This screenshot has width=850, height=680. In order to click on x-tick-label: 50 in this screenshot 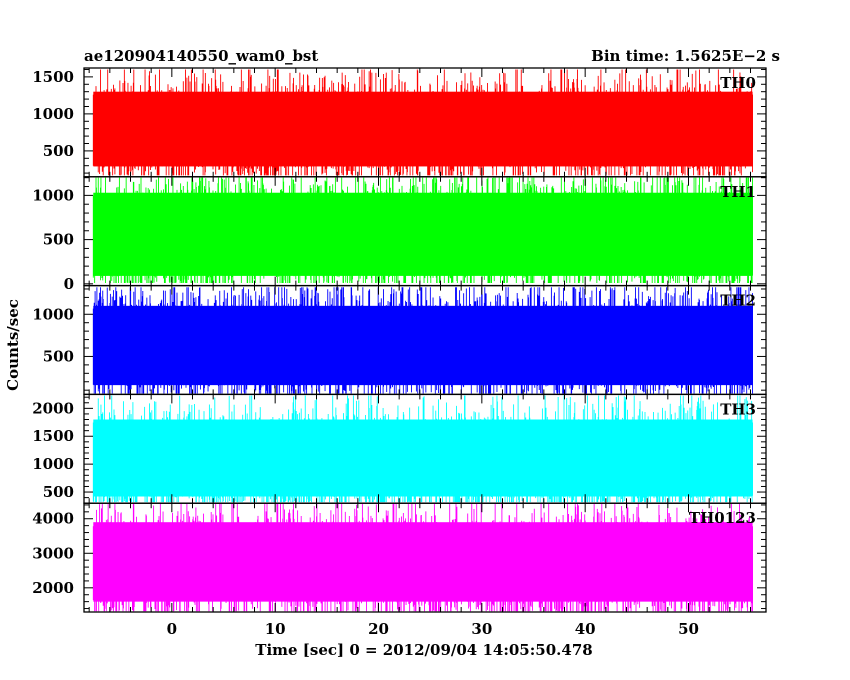, I will do `click(688, 629)`.